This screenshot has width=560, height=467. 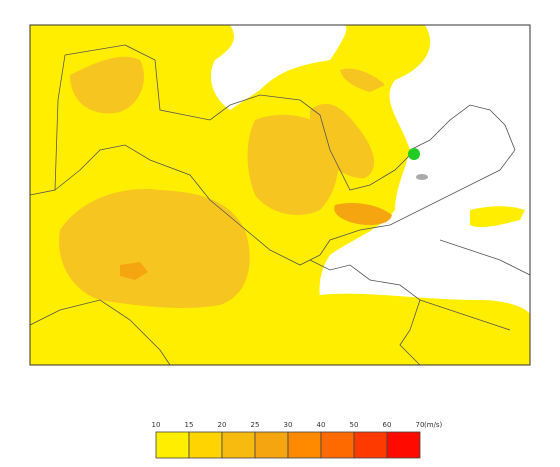 I want to click on tick-label: 25, so click(x=255, y=425).